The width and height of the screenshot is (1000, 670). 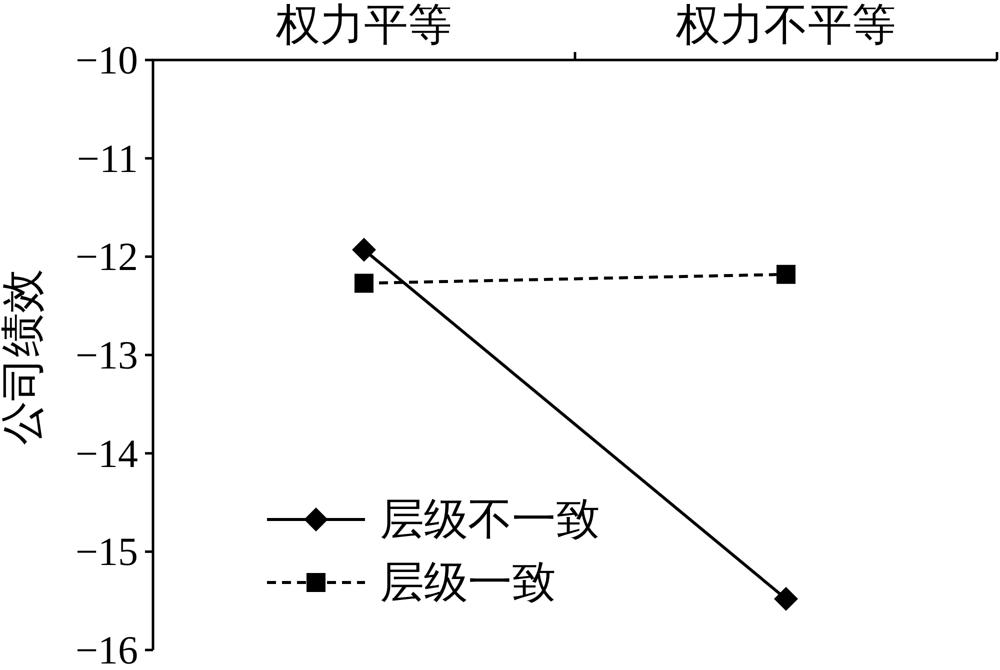 What do you see at coordinates (364, 25) in the screenshot?
I see `x-tick-label: 权力平等` at bounding box center [364, 25].